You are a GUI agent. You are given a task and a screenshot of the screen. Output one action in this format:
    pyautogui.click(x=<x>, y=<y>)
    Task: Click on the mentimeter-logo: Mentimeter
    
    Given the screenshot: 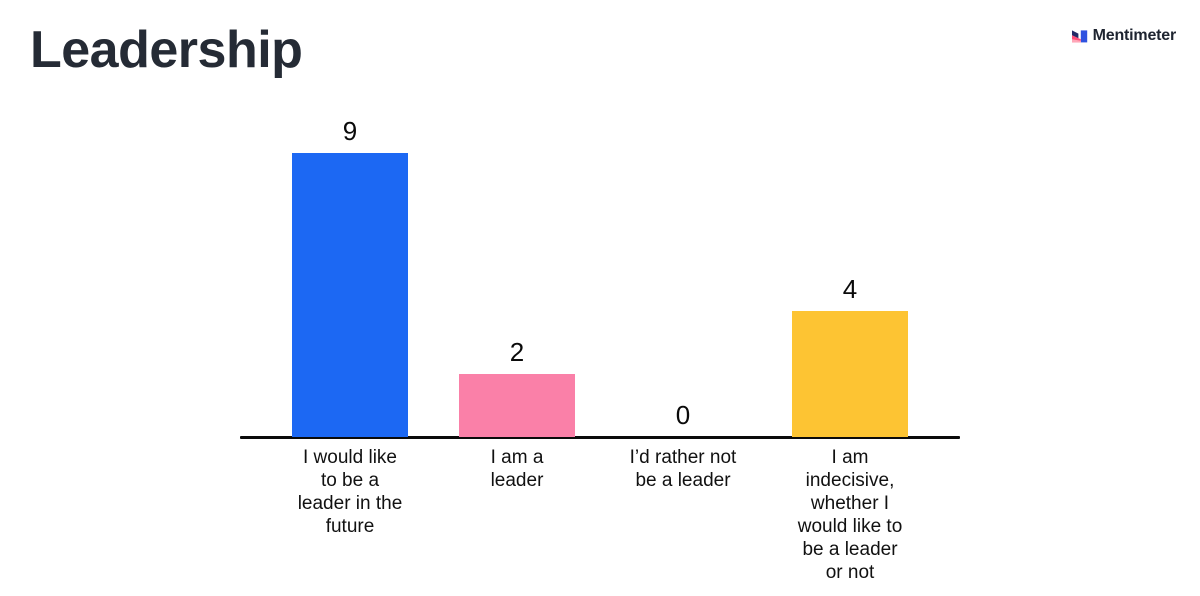 What is the action you would take?
    pyautogui.click(x=1124, y=36)
    